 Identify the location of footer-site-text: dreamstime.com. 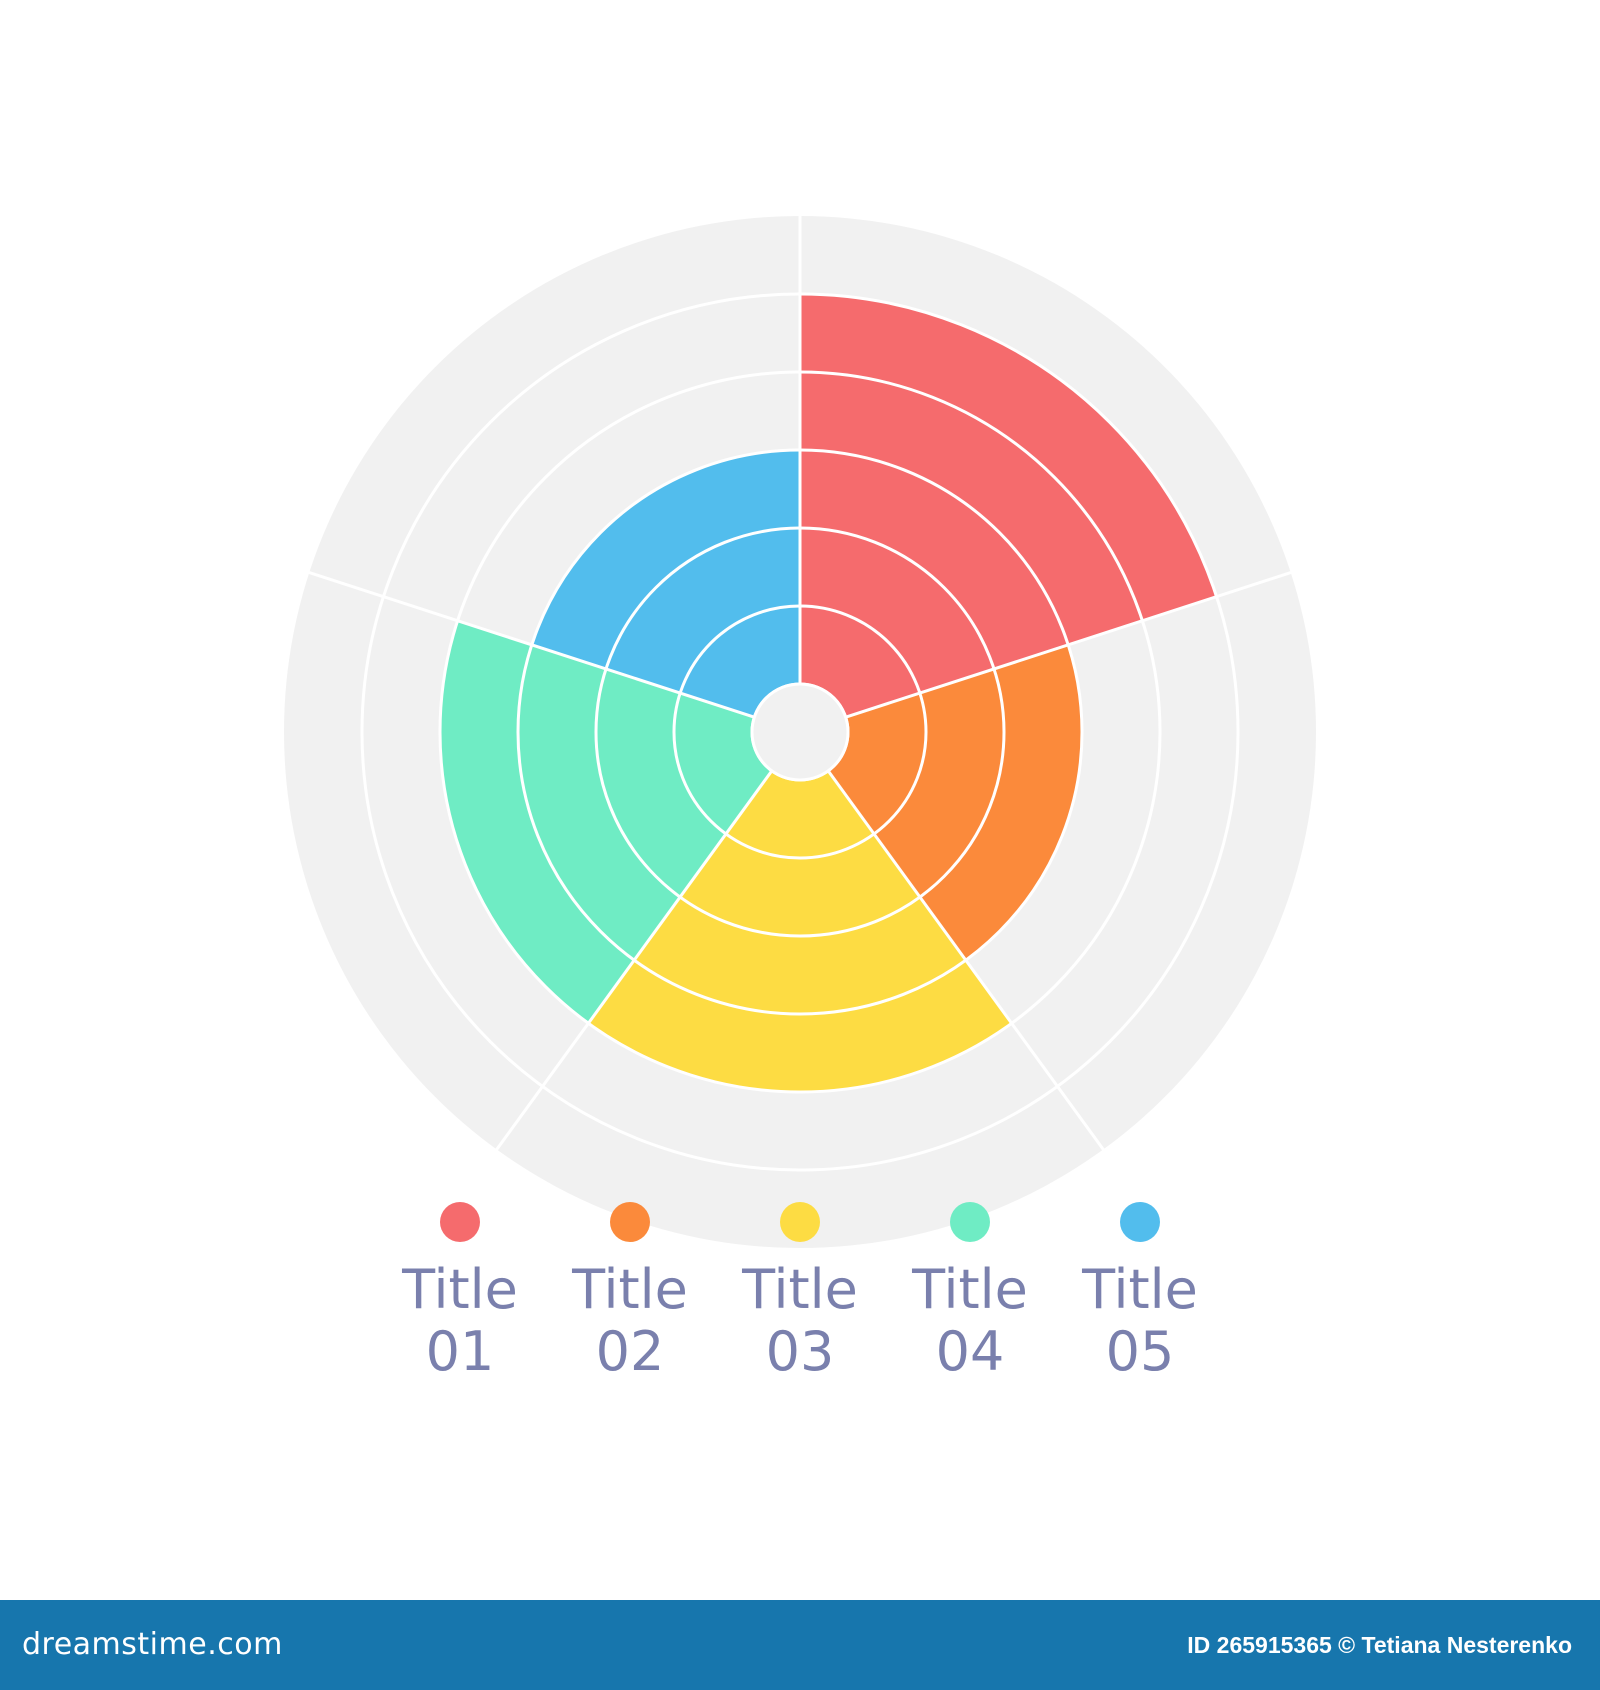
(152, 1644).